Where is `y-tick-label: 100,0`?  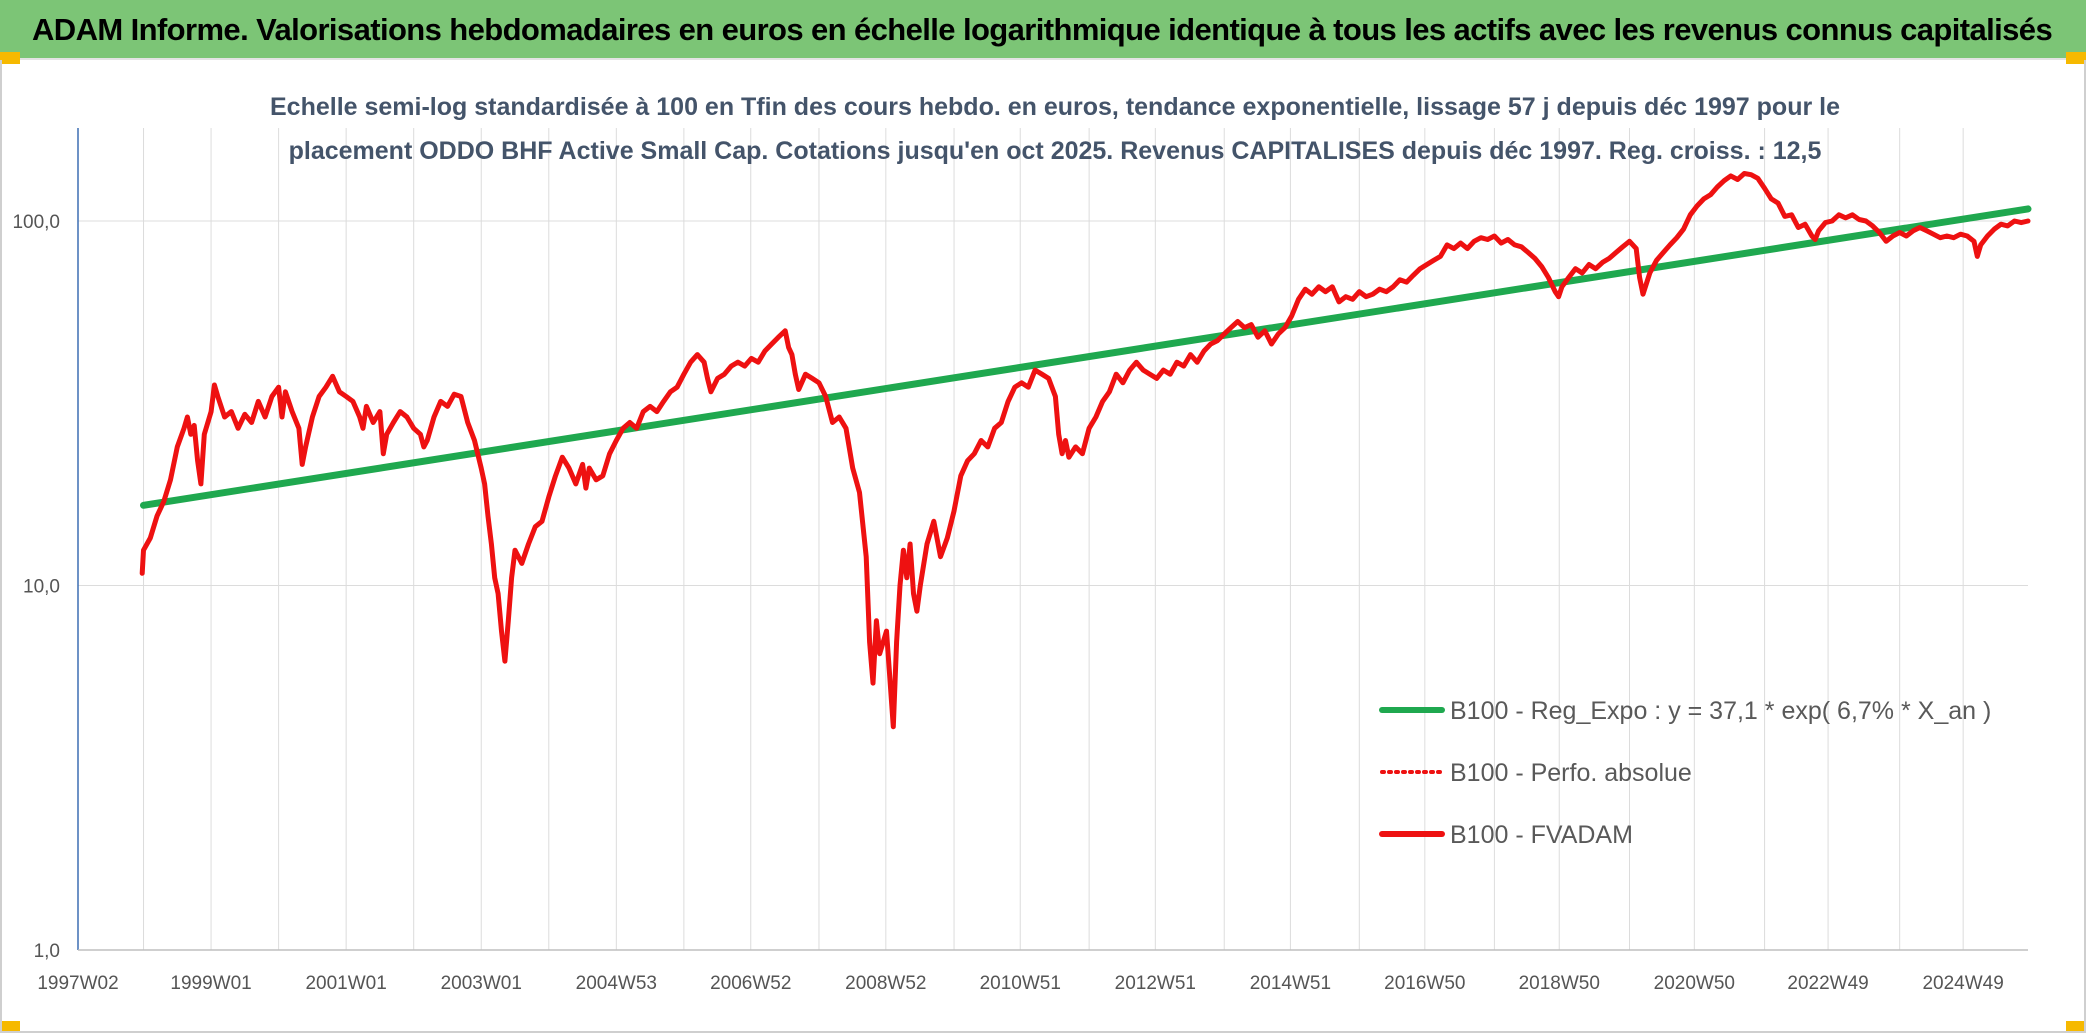
y-tick-label: 100,0 is located at coordinates (36, 222).